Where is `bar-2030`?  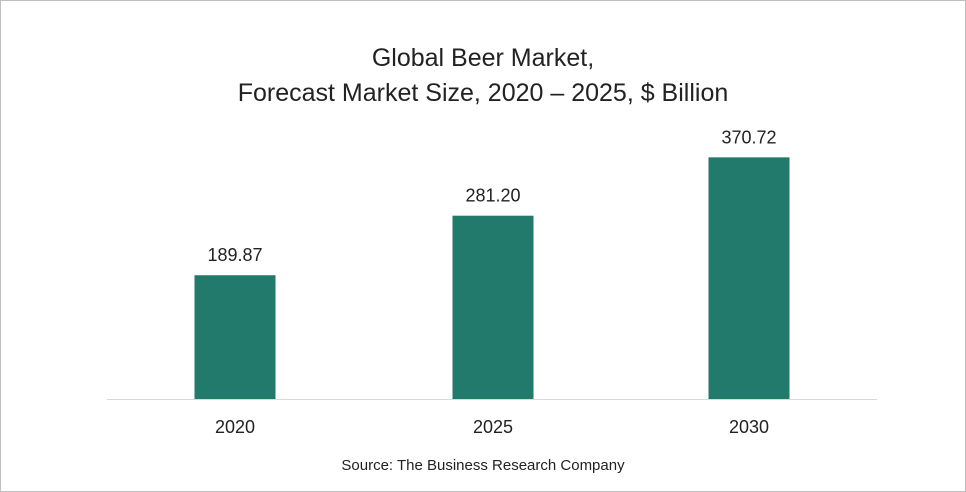
bar-2030 is located at coordinates (749, 278).